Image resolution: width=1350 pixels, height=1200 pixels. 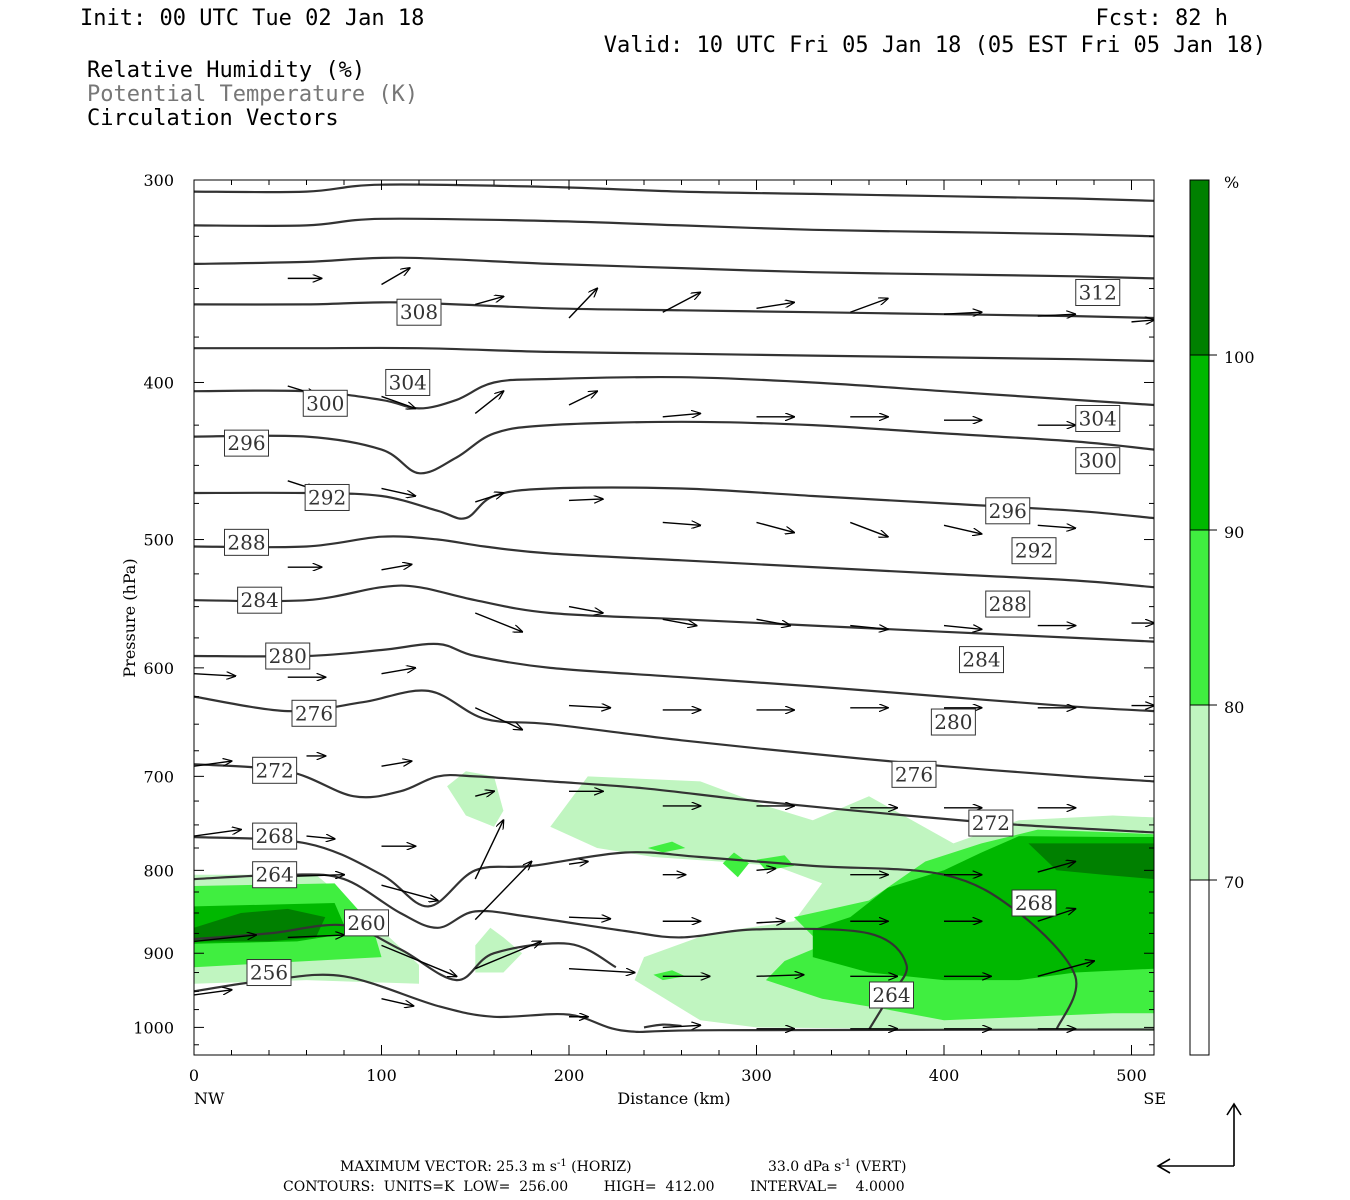 I want to click on svg-text: 280, so click(x=288, y=656).